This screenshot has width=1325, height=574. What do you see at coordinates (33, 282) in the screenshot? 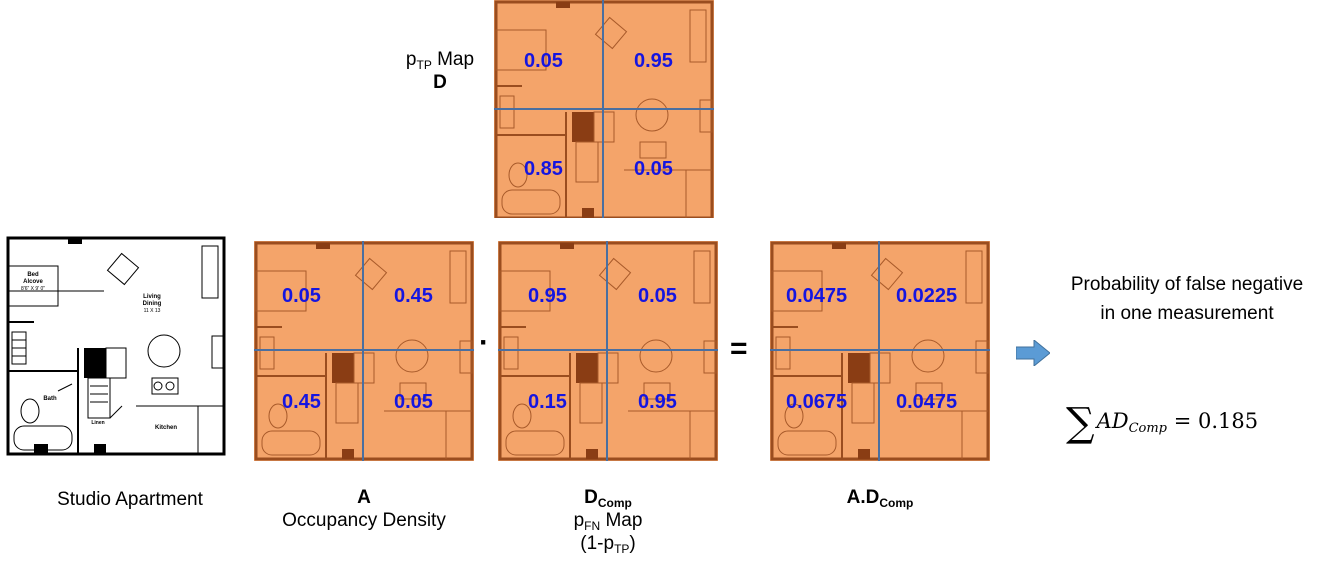
I see `studio-label-alcove: Alcove` at bounding box center [33, 282].